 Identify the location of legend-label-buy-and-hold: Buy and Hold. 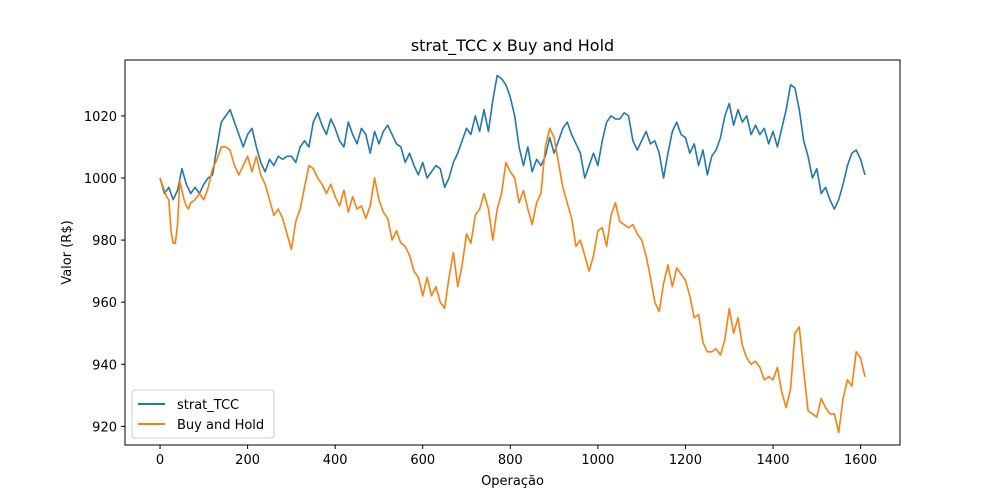
(220, 425).